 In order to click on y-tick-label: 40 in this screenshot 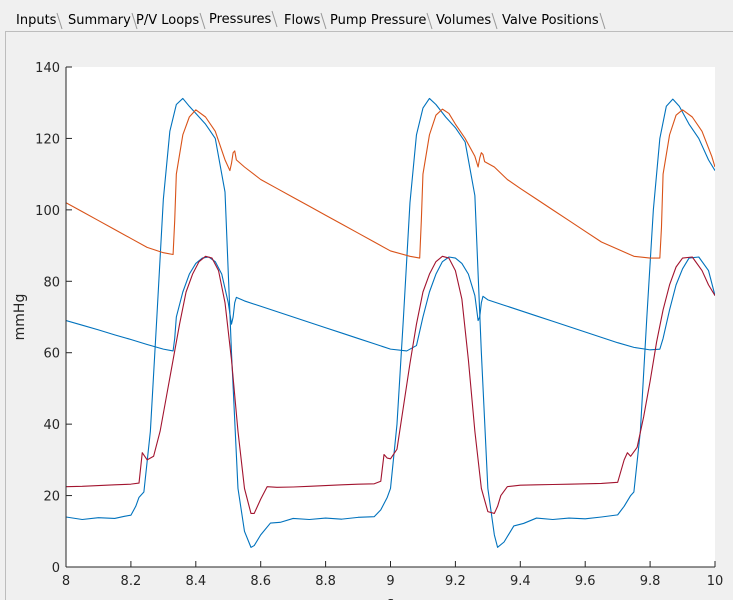, I will do `click(51, 425)`.